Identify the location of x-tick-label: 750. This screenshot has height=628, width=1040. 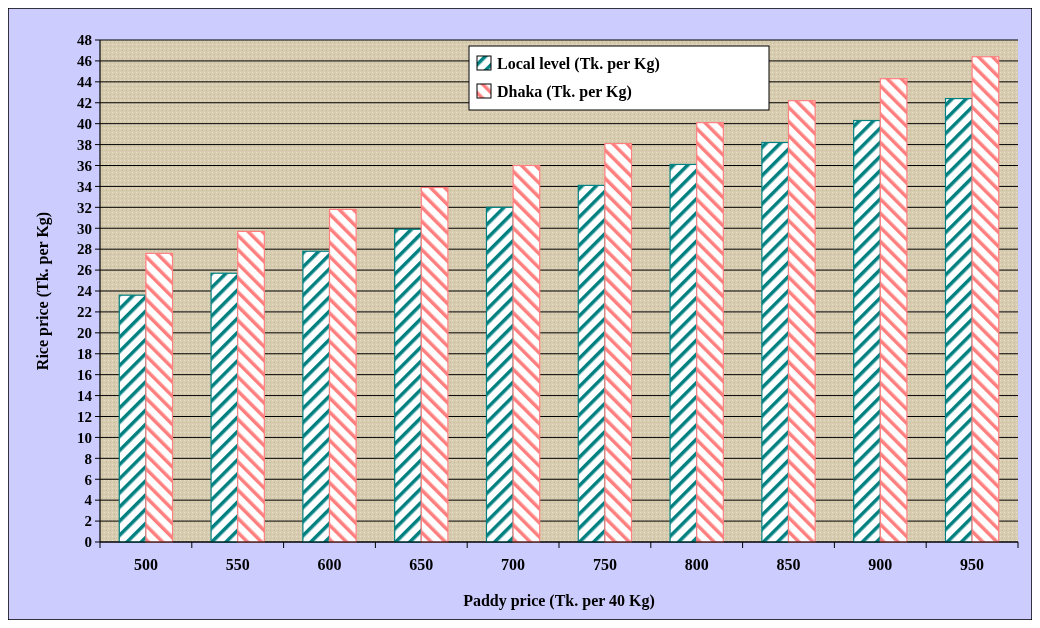
(604, 564).